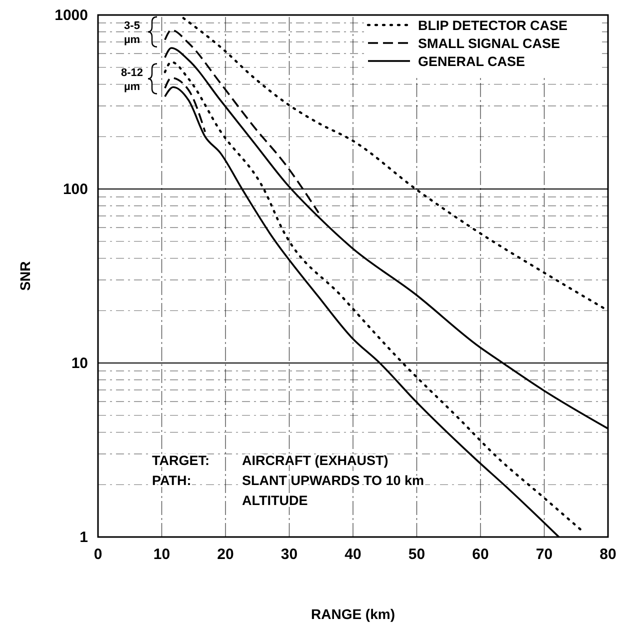 This screenshot has width=632, height=641. I want to click on y-tick-label: 1, so click(84, 537).